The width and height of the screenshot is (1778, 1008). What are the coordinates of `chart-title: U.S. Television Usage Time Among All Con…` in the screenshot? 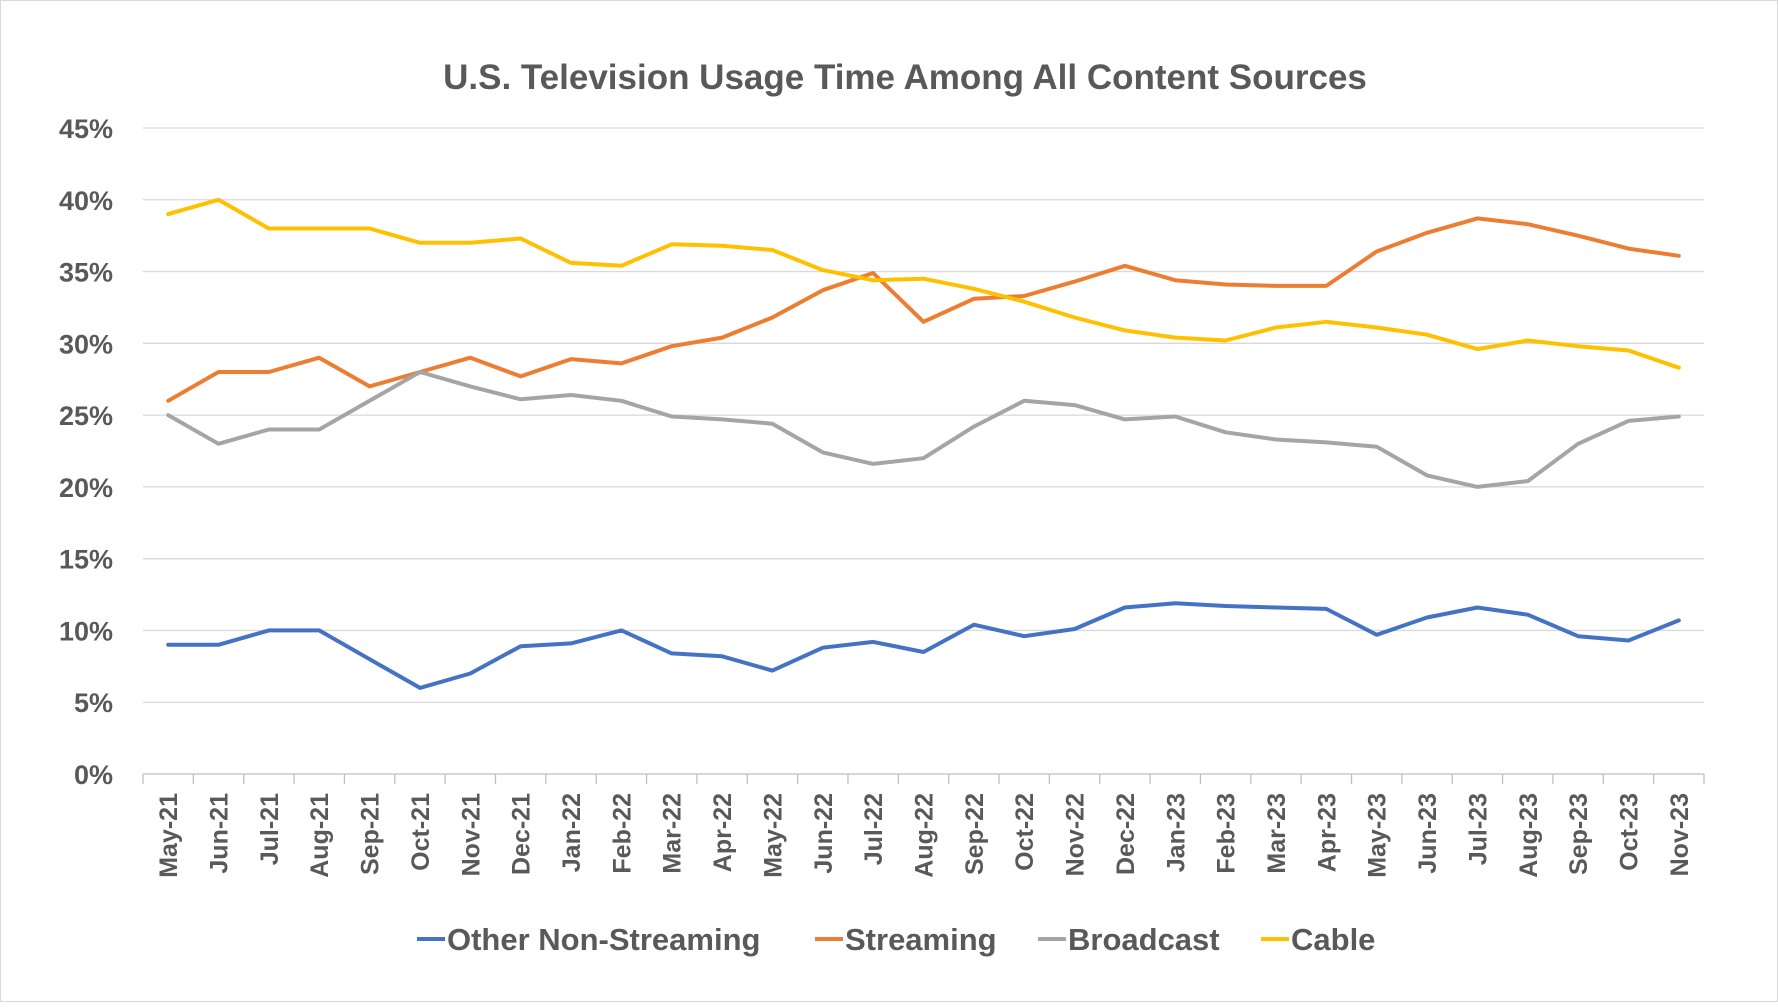 It's located at (905, 77).